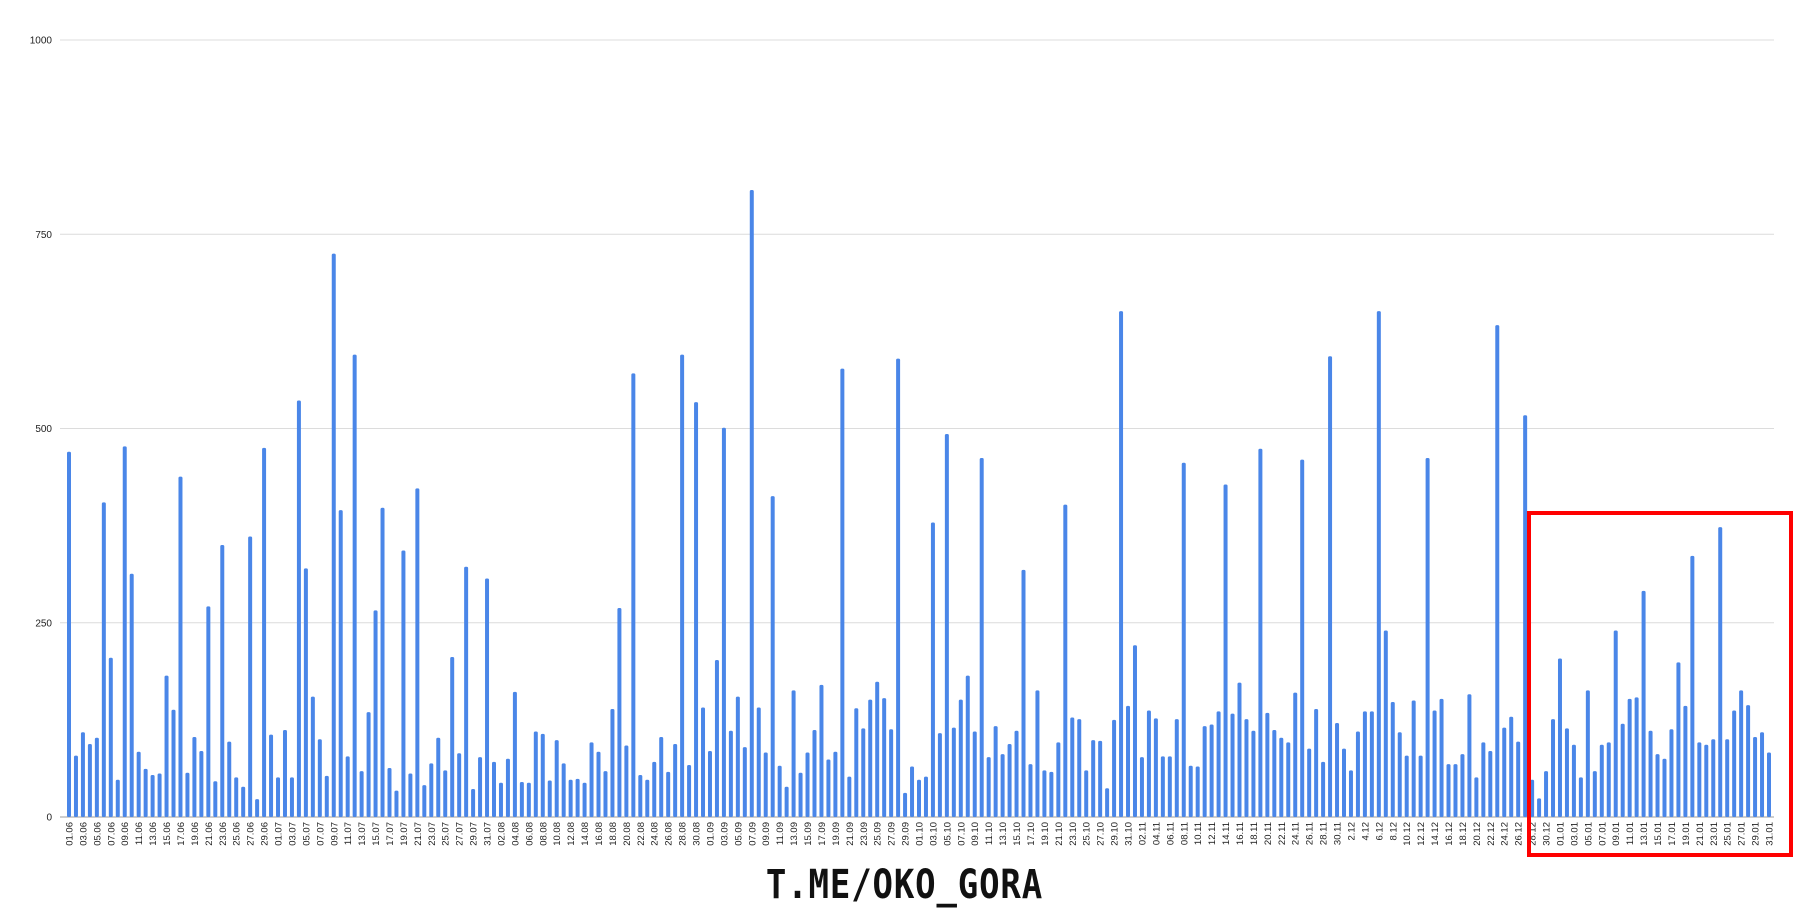  I want to click on x-tick-label: 20.11, so click(1268, 833).